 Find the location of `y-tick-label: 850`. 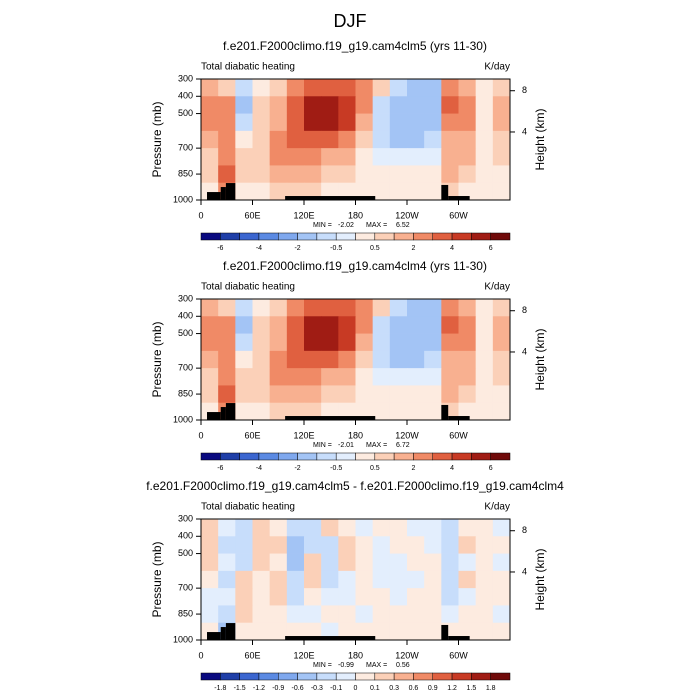

y-tick-label: 850 is located at coordinates (185, 393).